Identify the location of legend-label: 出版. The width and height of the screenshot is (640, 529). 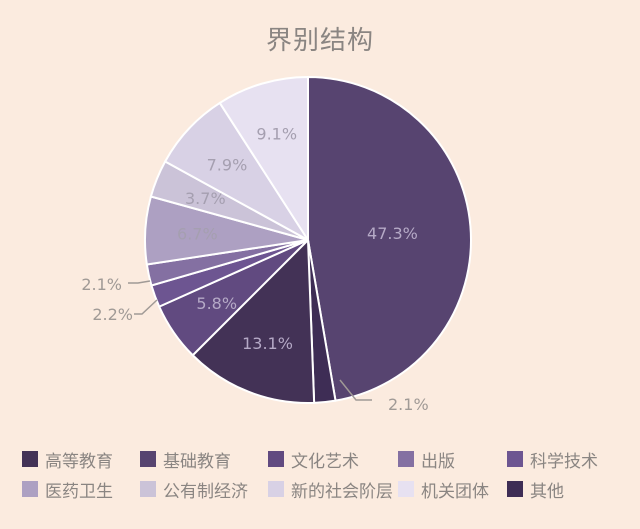
(438, 461).